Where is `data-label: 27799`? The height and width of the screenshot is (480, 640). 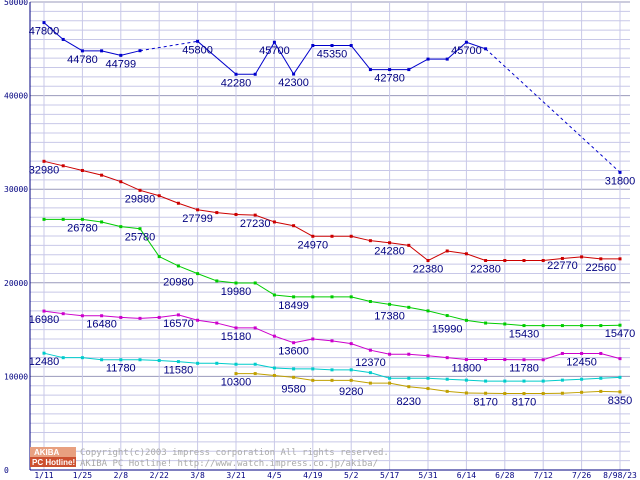 data-label: 27799 is located at coordinates (197, 219).